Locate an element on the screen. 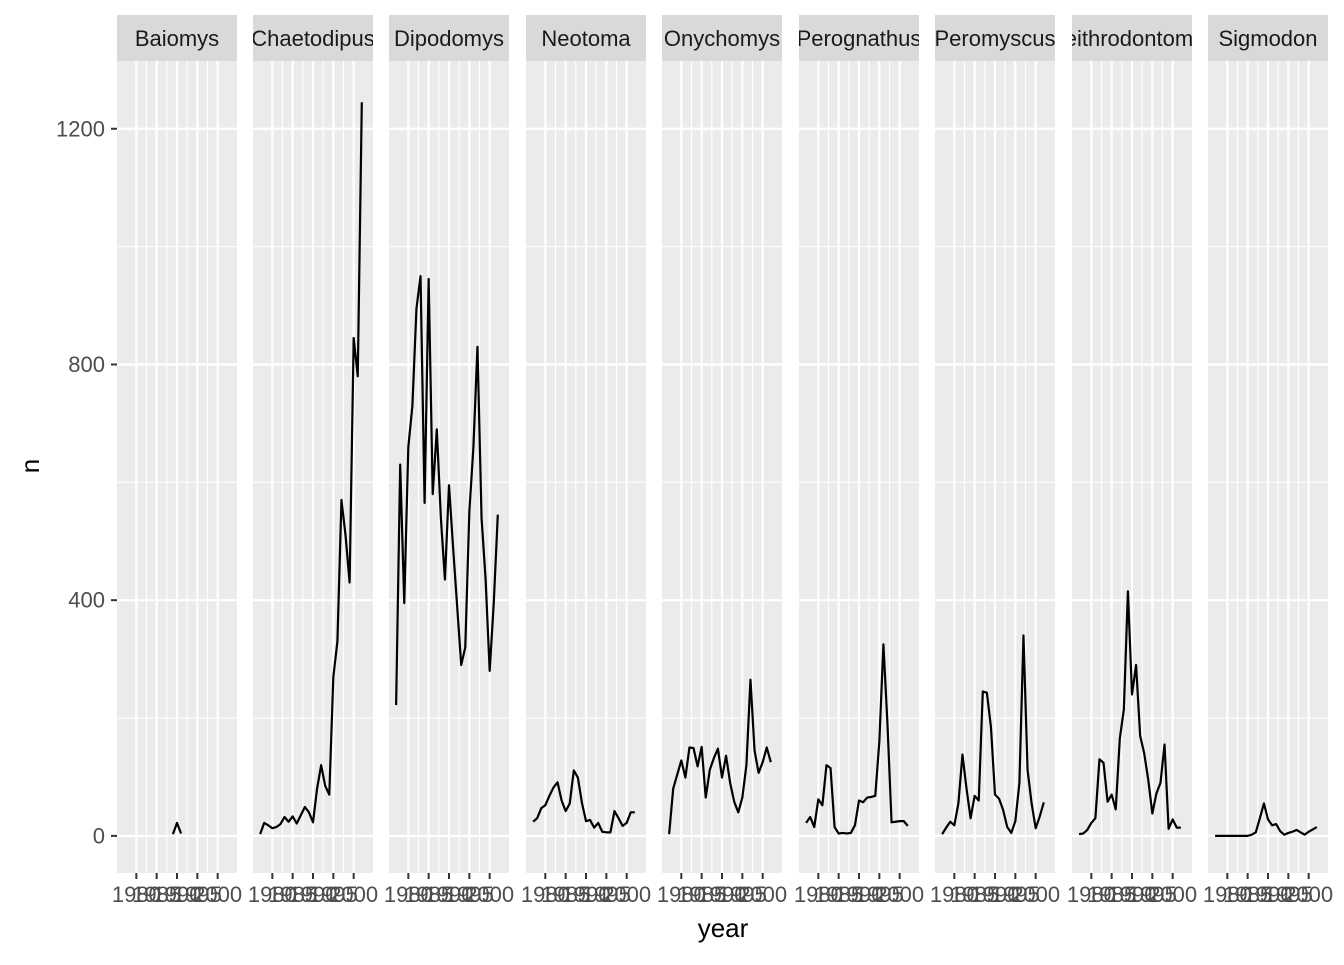 This screenshot has height=965, width=1344. series-line-chaetodipus is located at coordinates (311, 468).